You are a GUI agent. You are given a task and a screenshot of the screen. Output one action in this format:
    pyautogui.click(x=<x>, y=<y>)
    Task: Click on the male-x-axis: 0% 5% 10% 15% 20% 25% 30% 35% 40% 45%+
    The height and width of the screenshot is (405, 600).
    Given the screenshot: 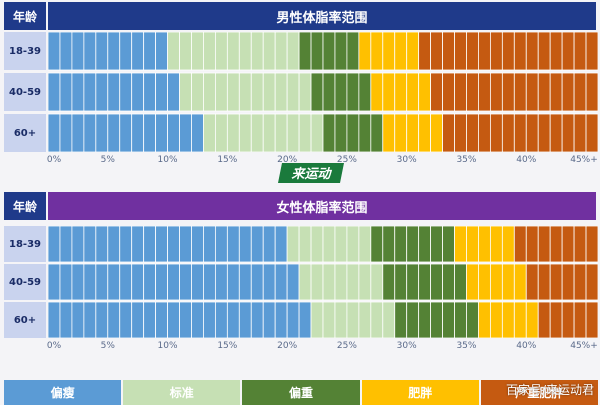 What is the action you would take?
    pyautogui.click(x=322, y=161)
    